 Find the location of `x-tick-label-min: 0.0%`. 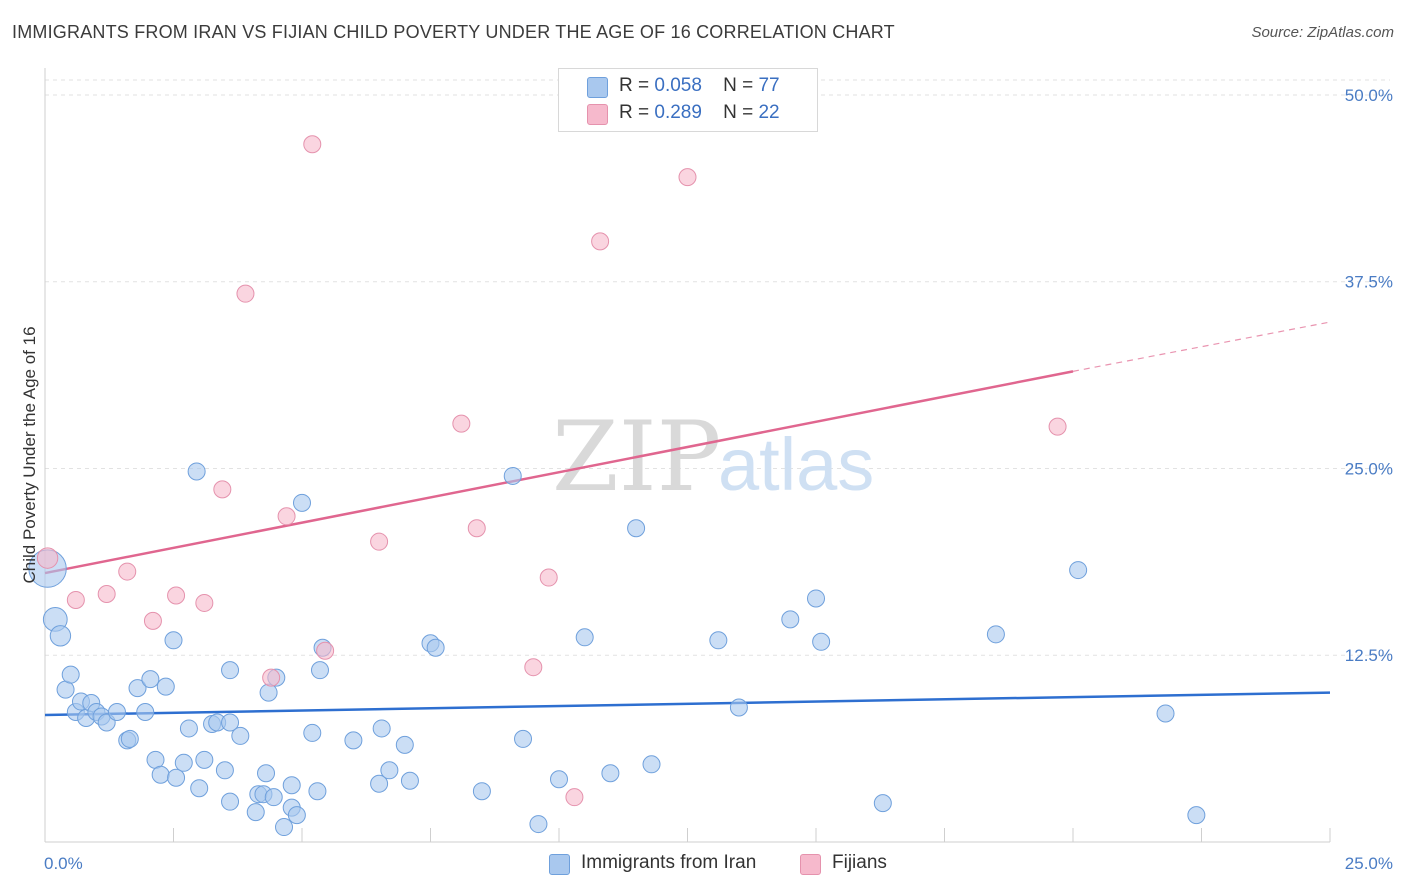

x-tick-label-min: 0.0% is located at coordinates (63, 863).